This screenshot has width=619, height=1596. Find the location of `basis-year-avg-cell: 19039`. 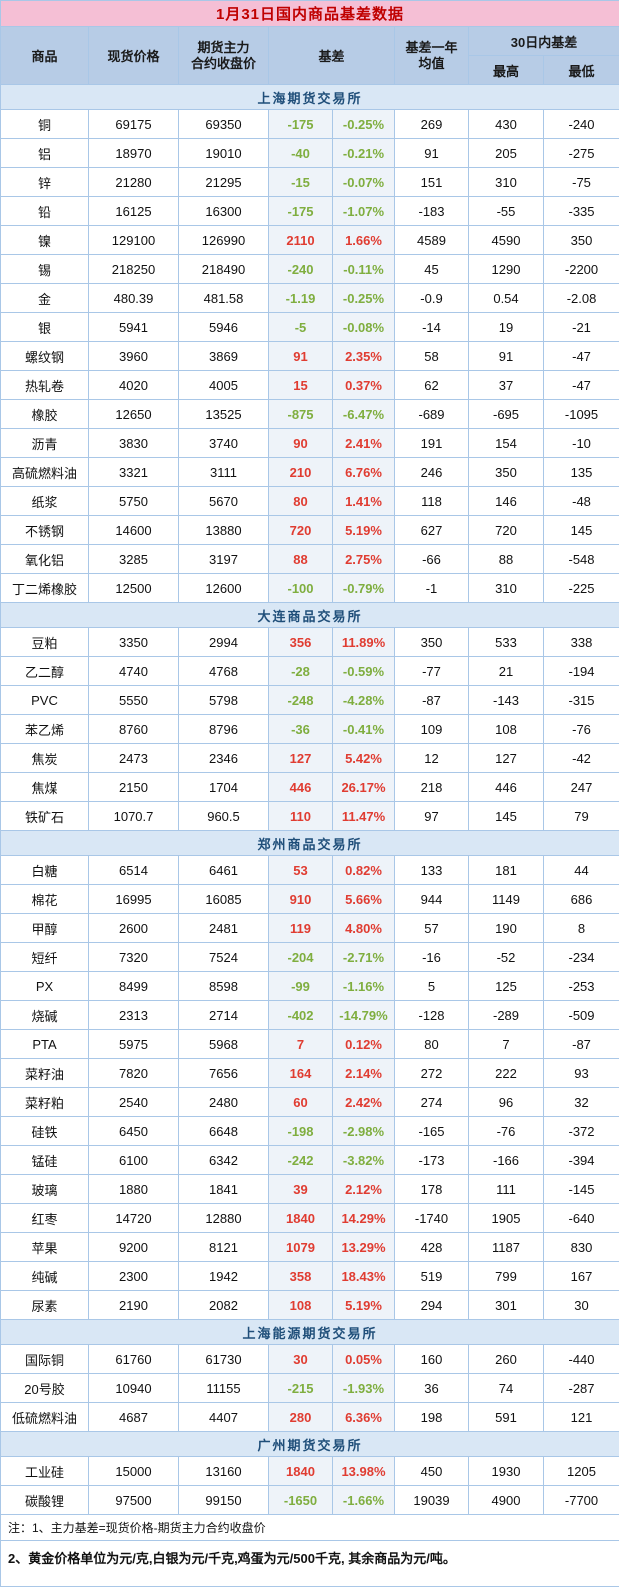

basis-year-avg-cell: 19039 is located at coordinates (431, 1500).